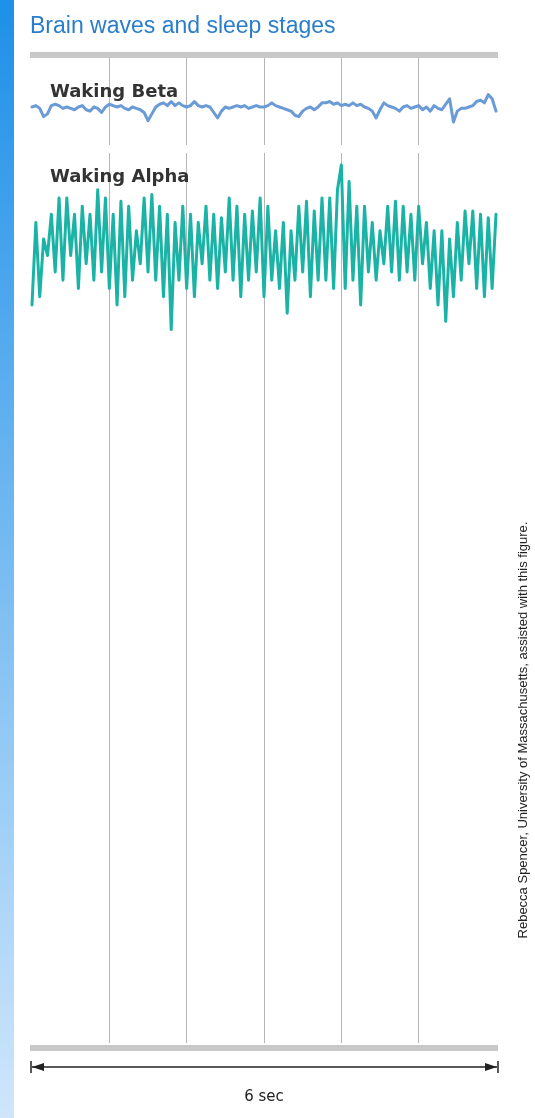 This screenshot has width=535, height=1118. Describe the element at coordinates (264, 1095) in the screenshot. I see `x-axis-title: 6 sec` at that location.